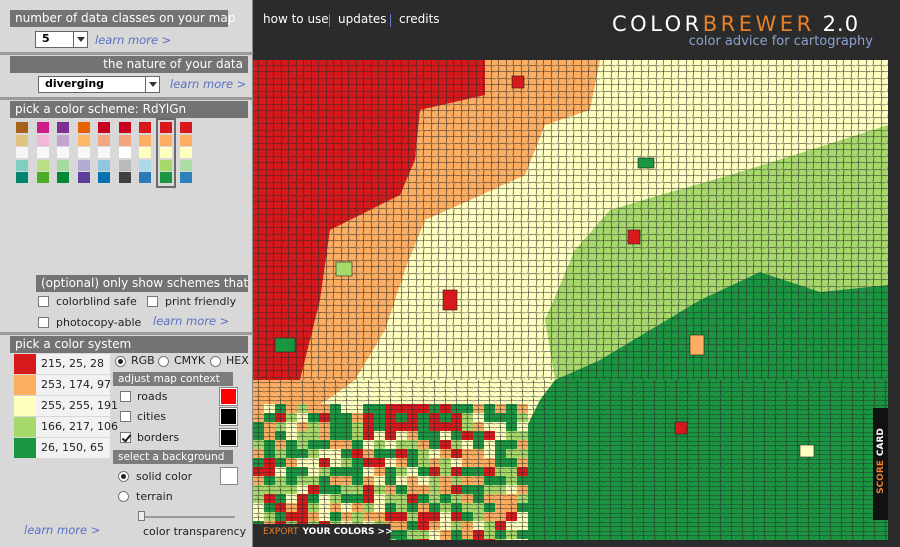 Image resolution: width=900 pixels, height=547 pixels. I want to click on selected-scheme-frame, so click(165, 153).